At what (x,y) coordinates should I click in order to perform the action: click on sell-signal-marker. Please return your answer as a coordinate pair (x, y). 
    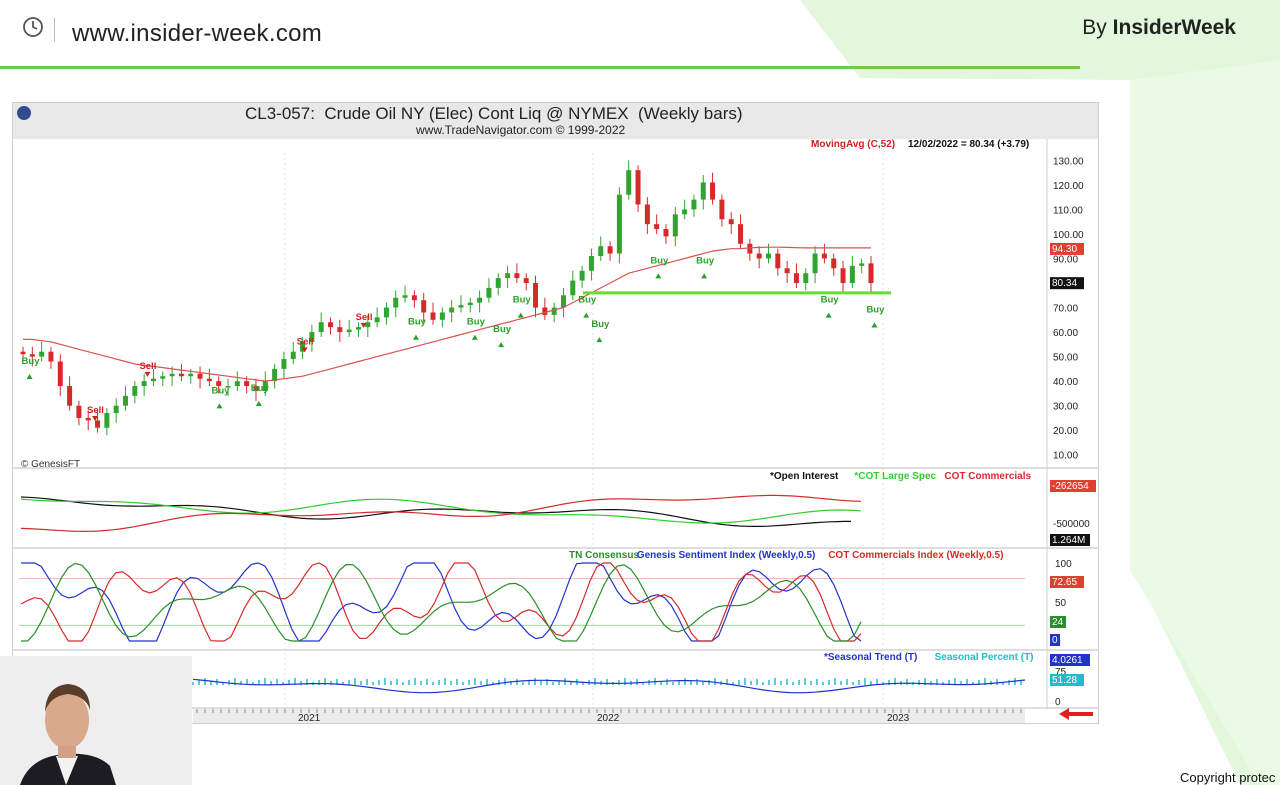
    Looking at the image, I should click on (363, 325).